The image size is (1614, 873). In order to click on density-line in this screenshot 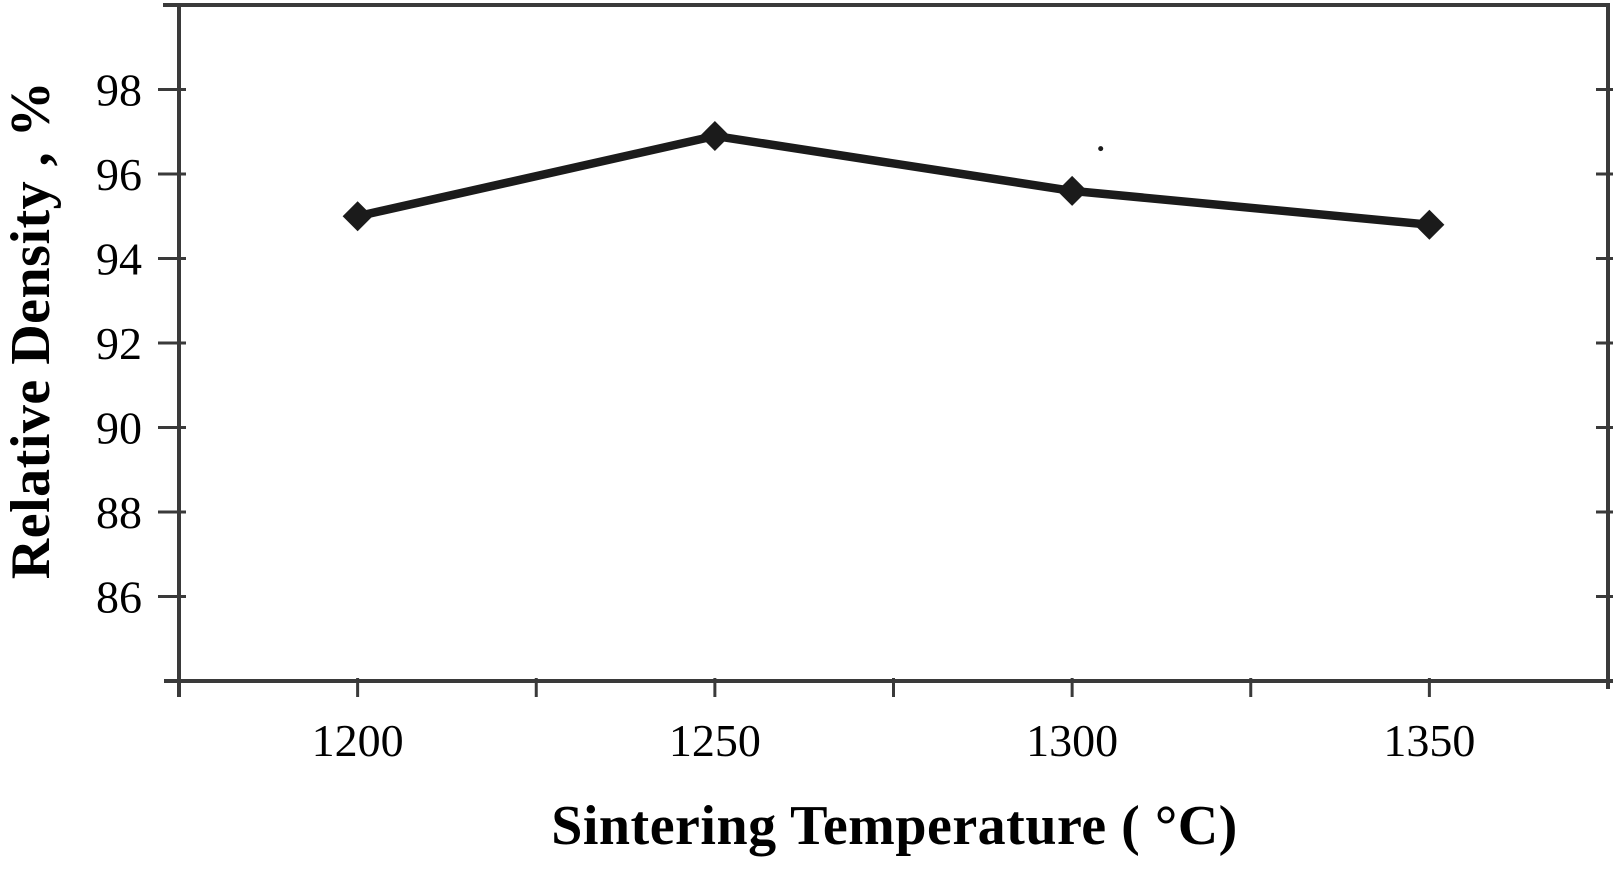, I will do `click(893, 180)`.